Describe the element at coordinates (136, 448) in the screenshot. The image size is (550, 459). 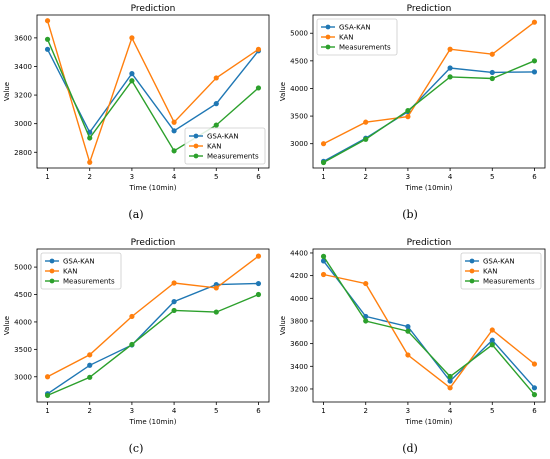
I see `panel-caption: (c)` at that location.